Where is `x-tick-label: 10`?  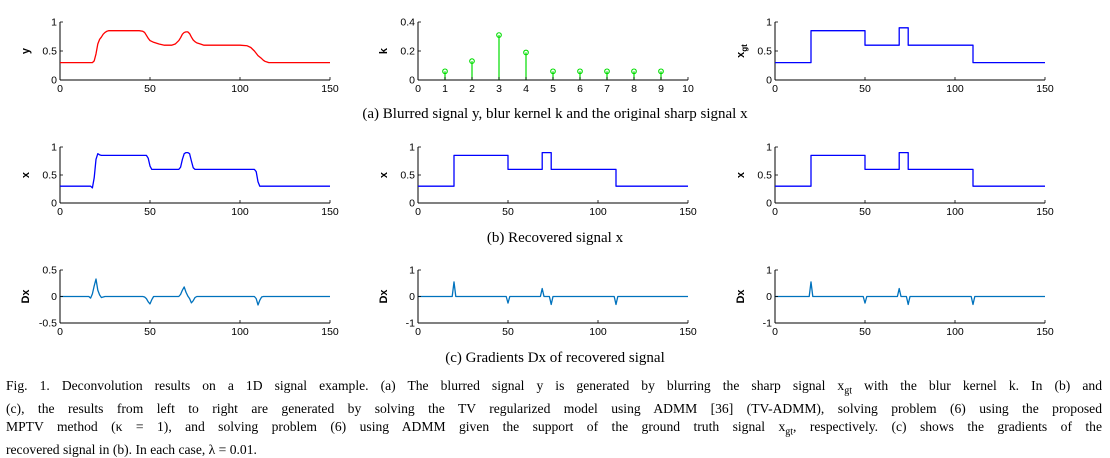
x-tick-label: 10 is located at coordinates (688, 89).